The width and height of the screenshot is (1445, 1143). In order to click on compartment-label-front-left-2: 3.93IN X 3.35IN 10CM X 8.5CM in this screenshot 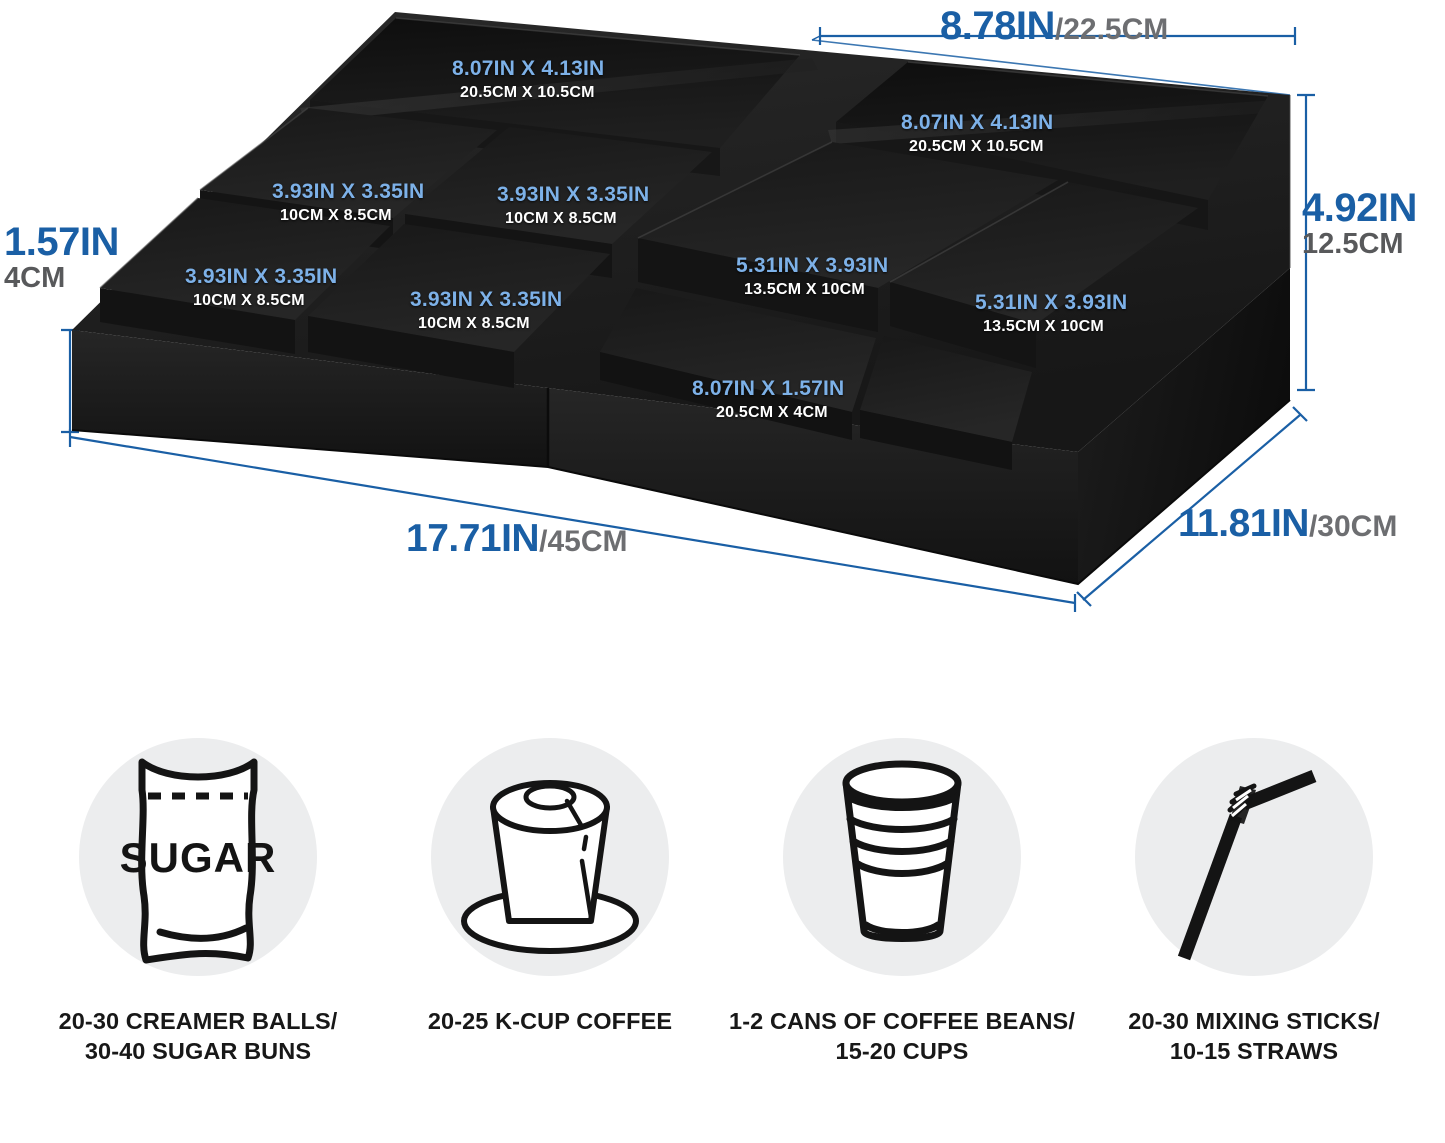, I will do `click(486, 310)`.